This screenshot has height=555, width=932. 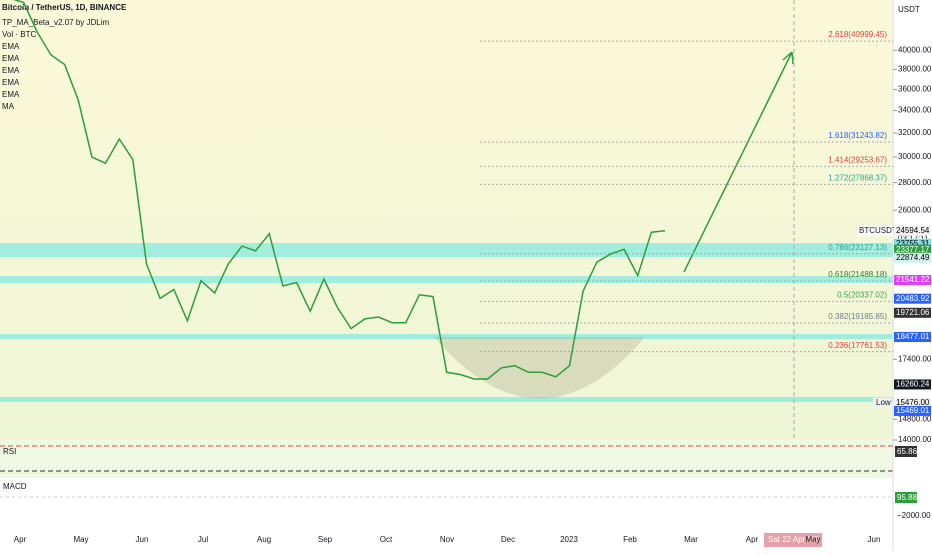 I want to click on rsi-tag, so click(x=906, y=451).